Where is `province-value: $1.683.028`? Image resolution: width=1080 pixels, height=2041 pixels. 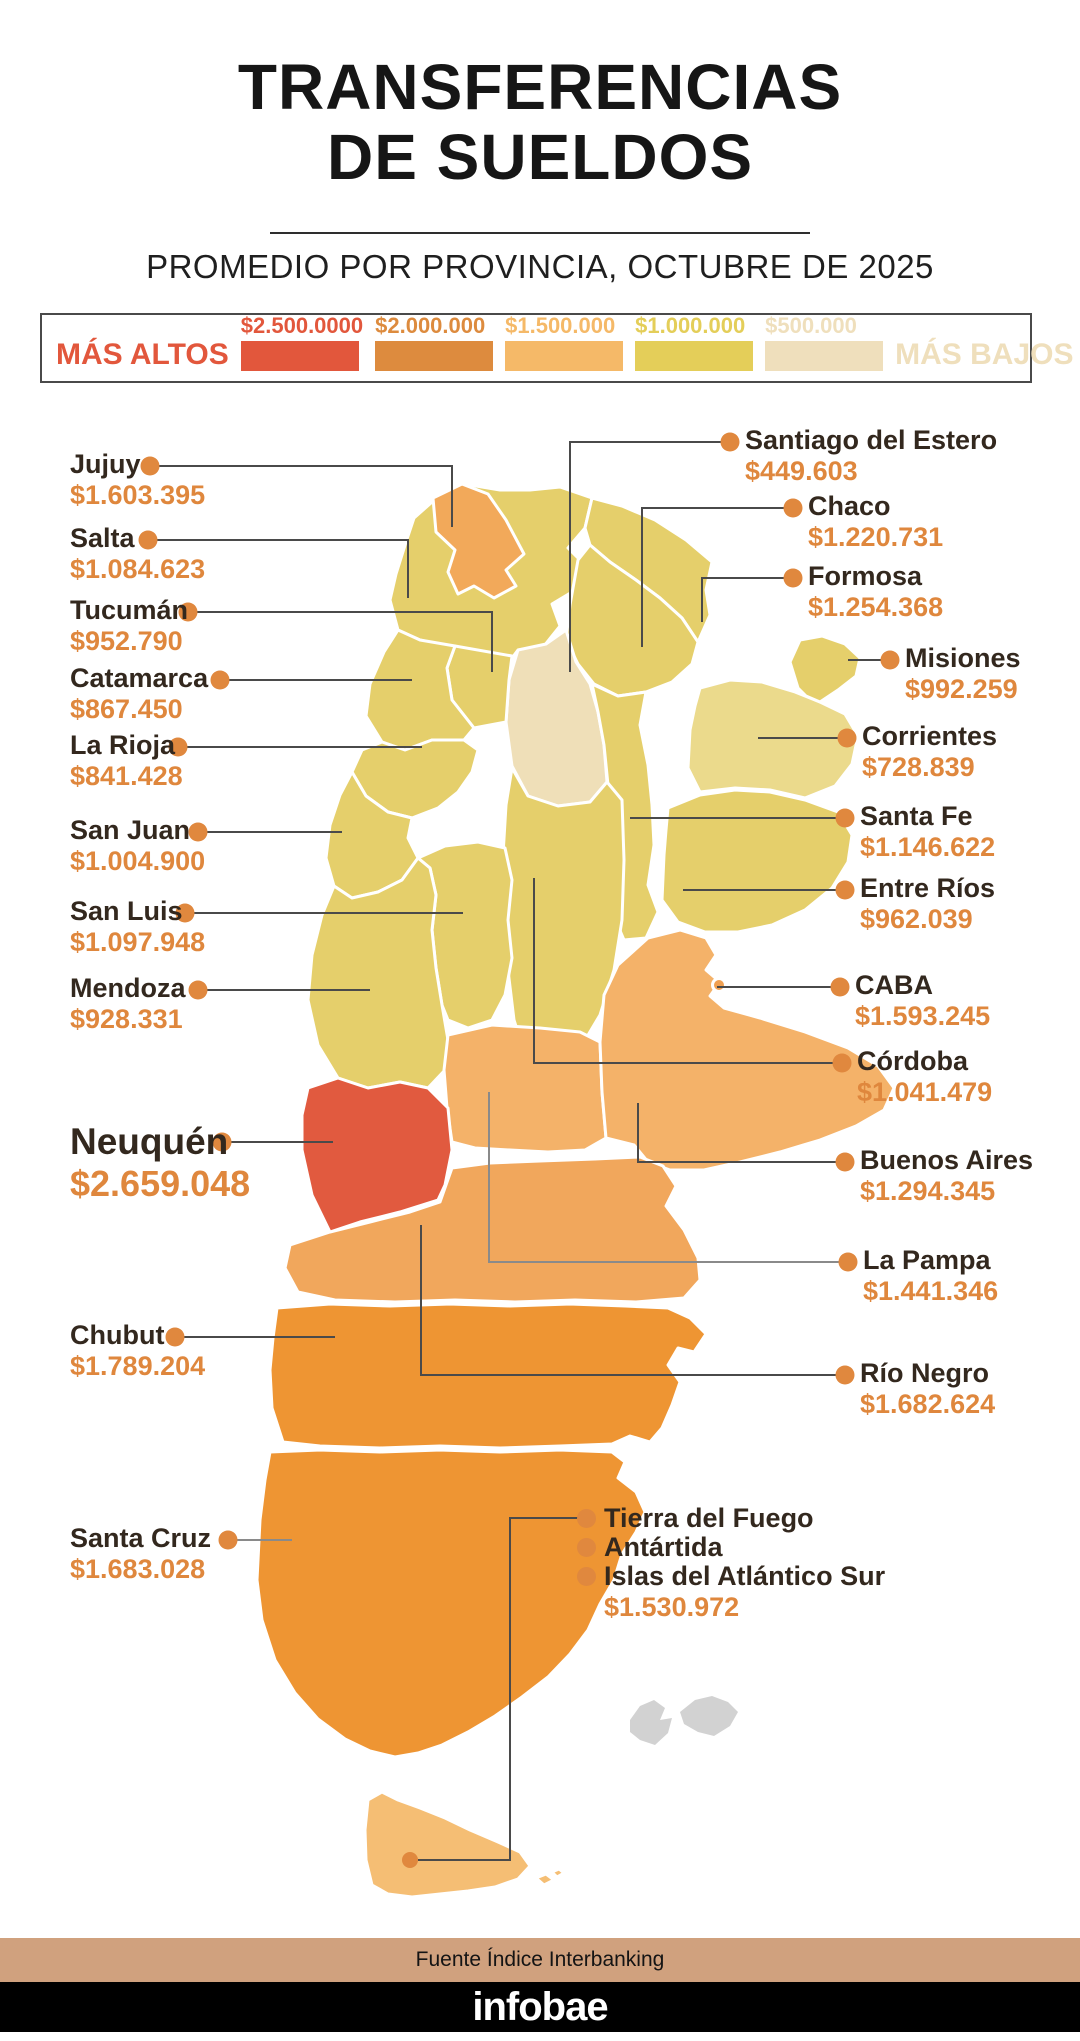 province-value: $1.683.028 is located at coordinates (138, 1569).